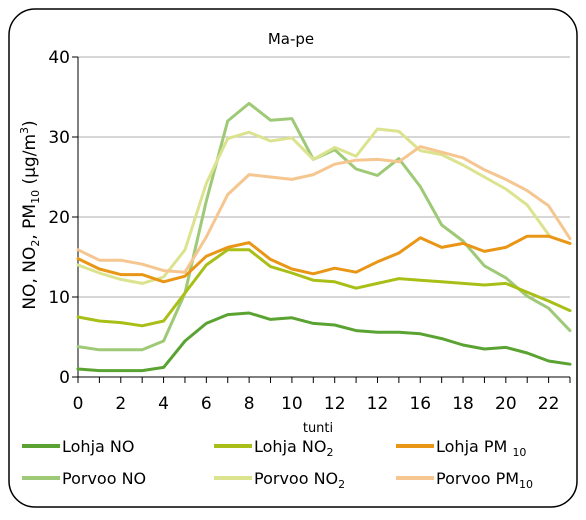  Describe the element at coordinates (30, 162) in the screenshot. I see `y-axis-label-part: (μg/m` at that location.